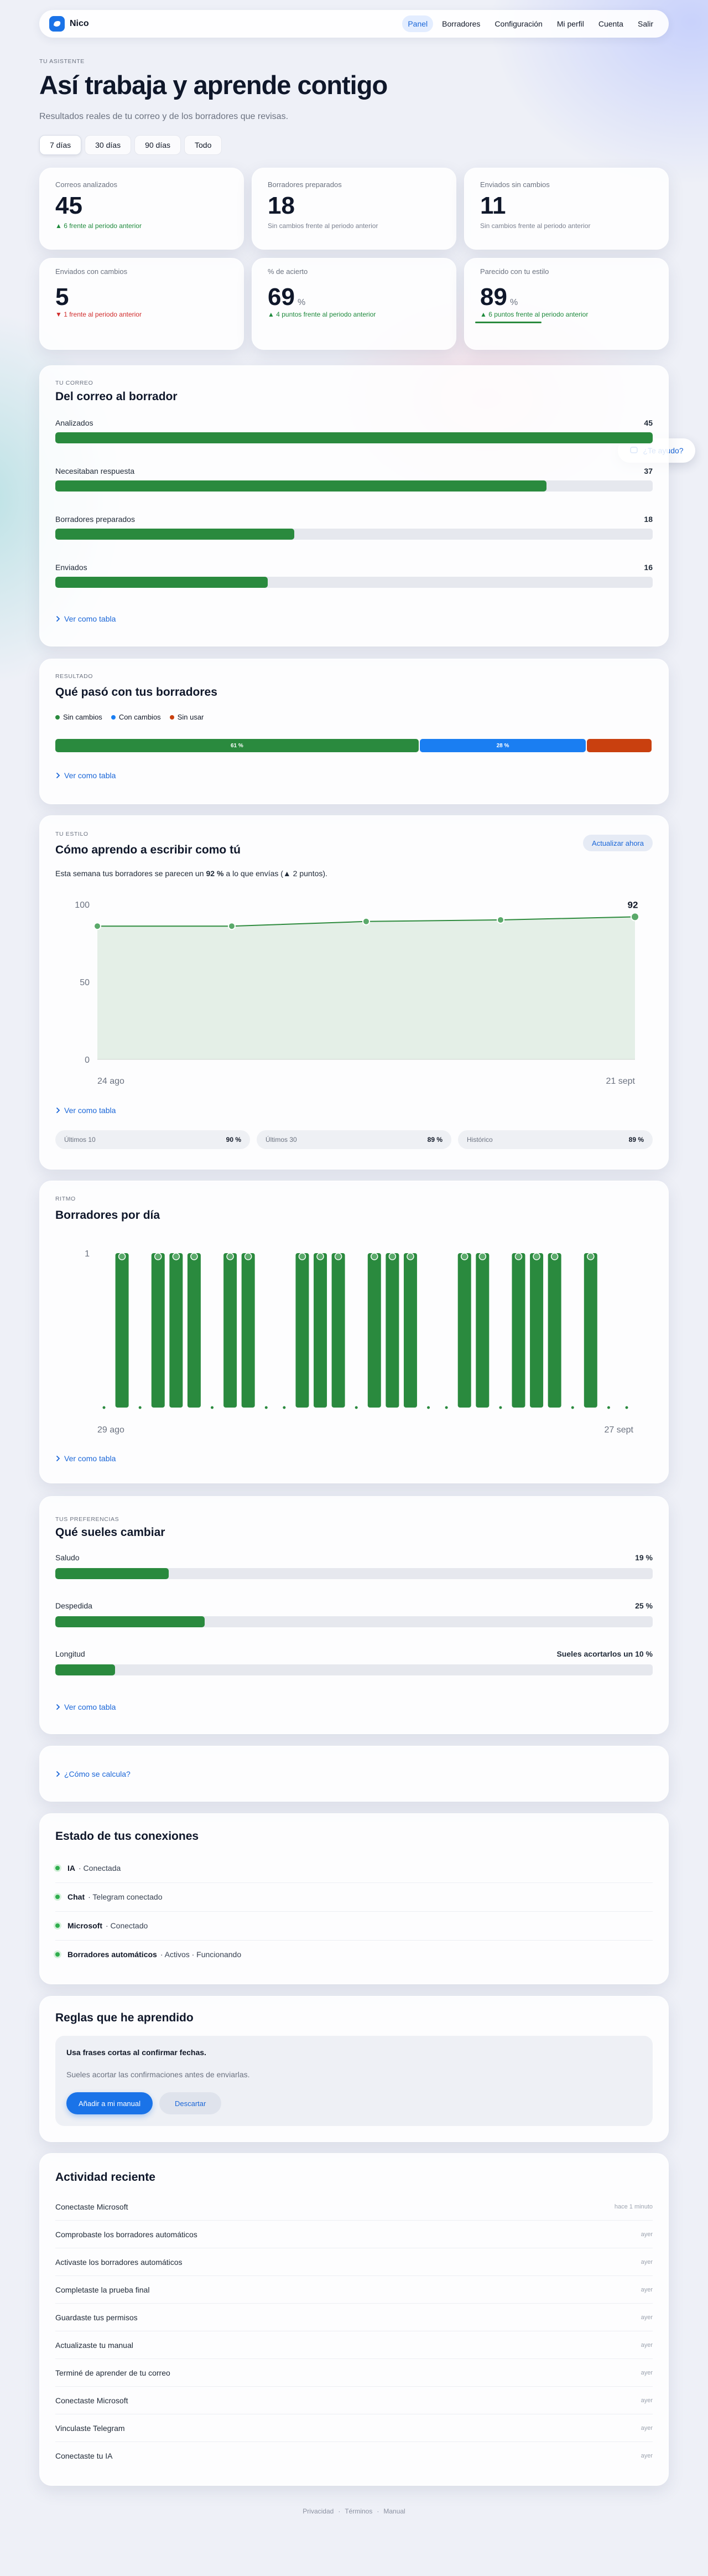 The width and height of the screenshot is (708, 2576). Describe the element at coordinates (87, 1060) in the screenshot. I see `y-tick-label: 0` at that location.